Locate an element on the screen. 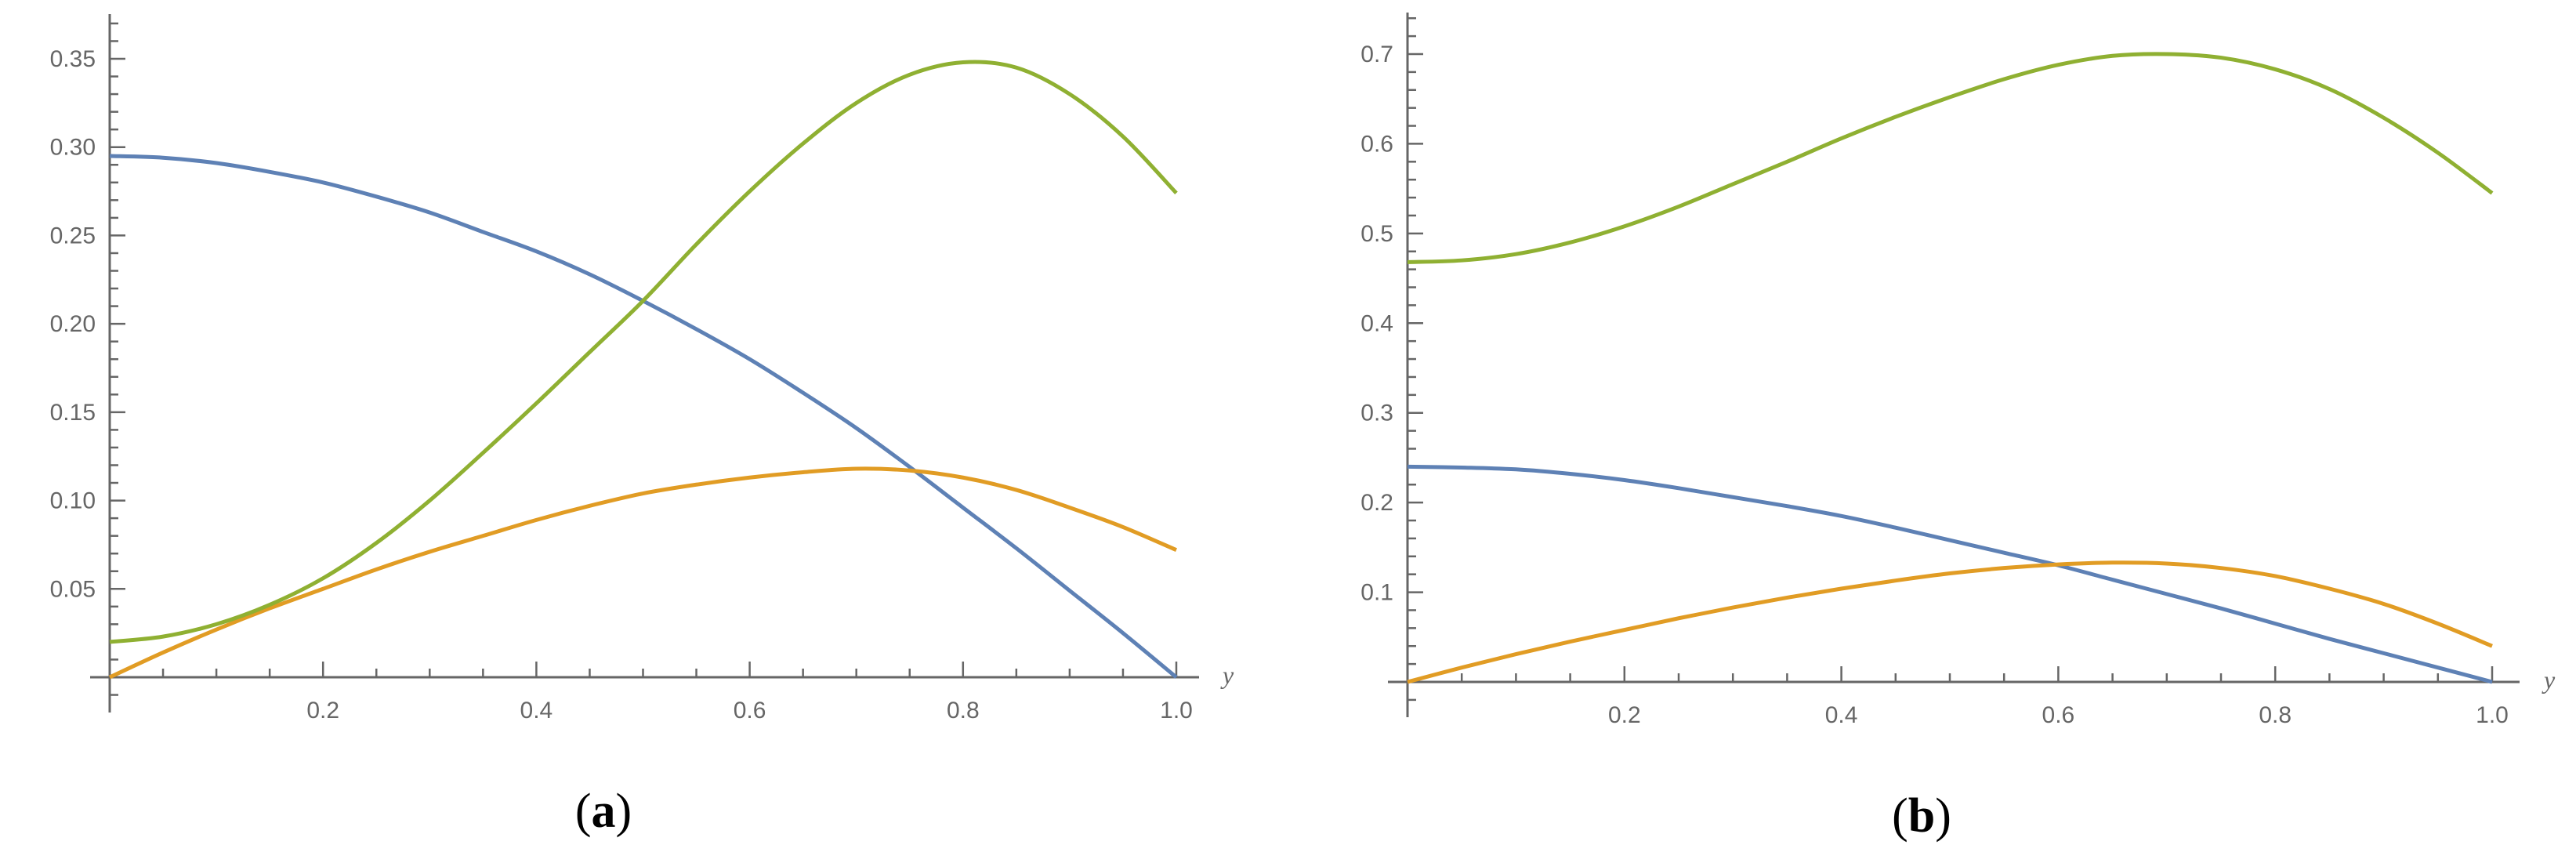  y-tick-label: 0.25 is located at coordinates (73, 235).